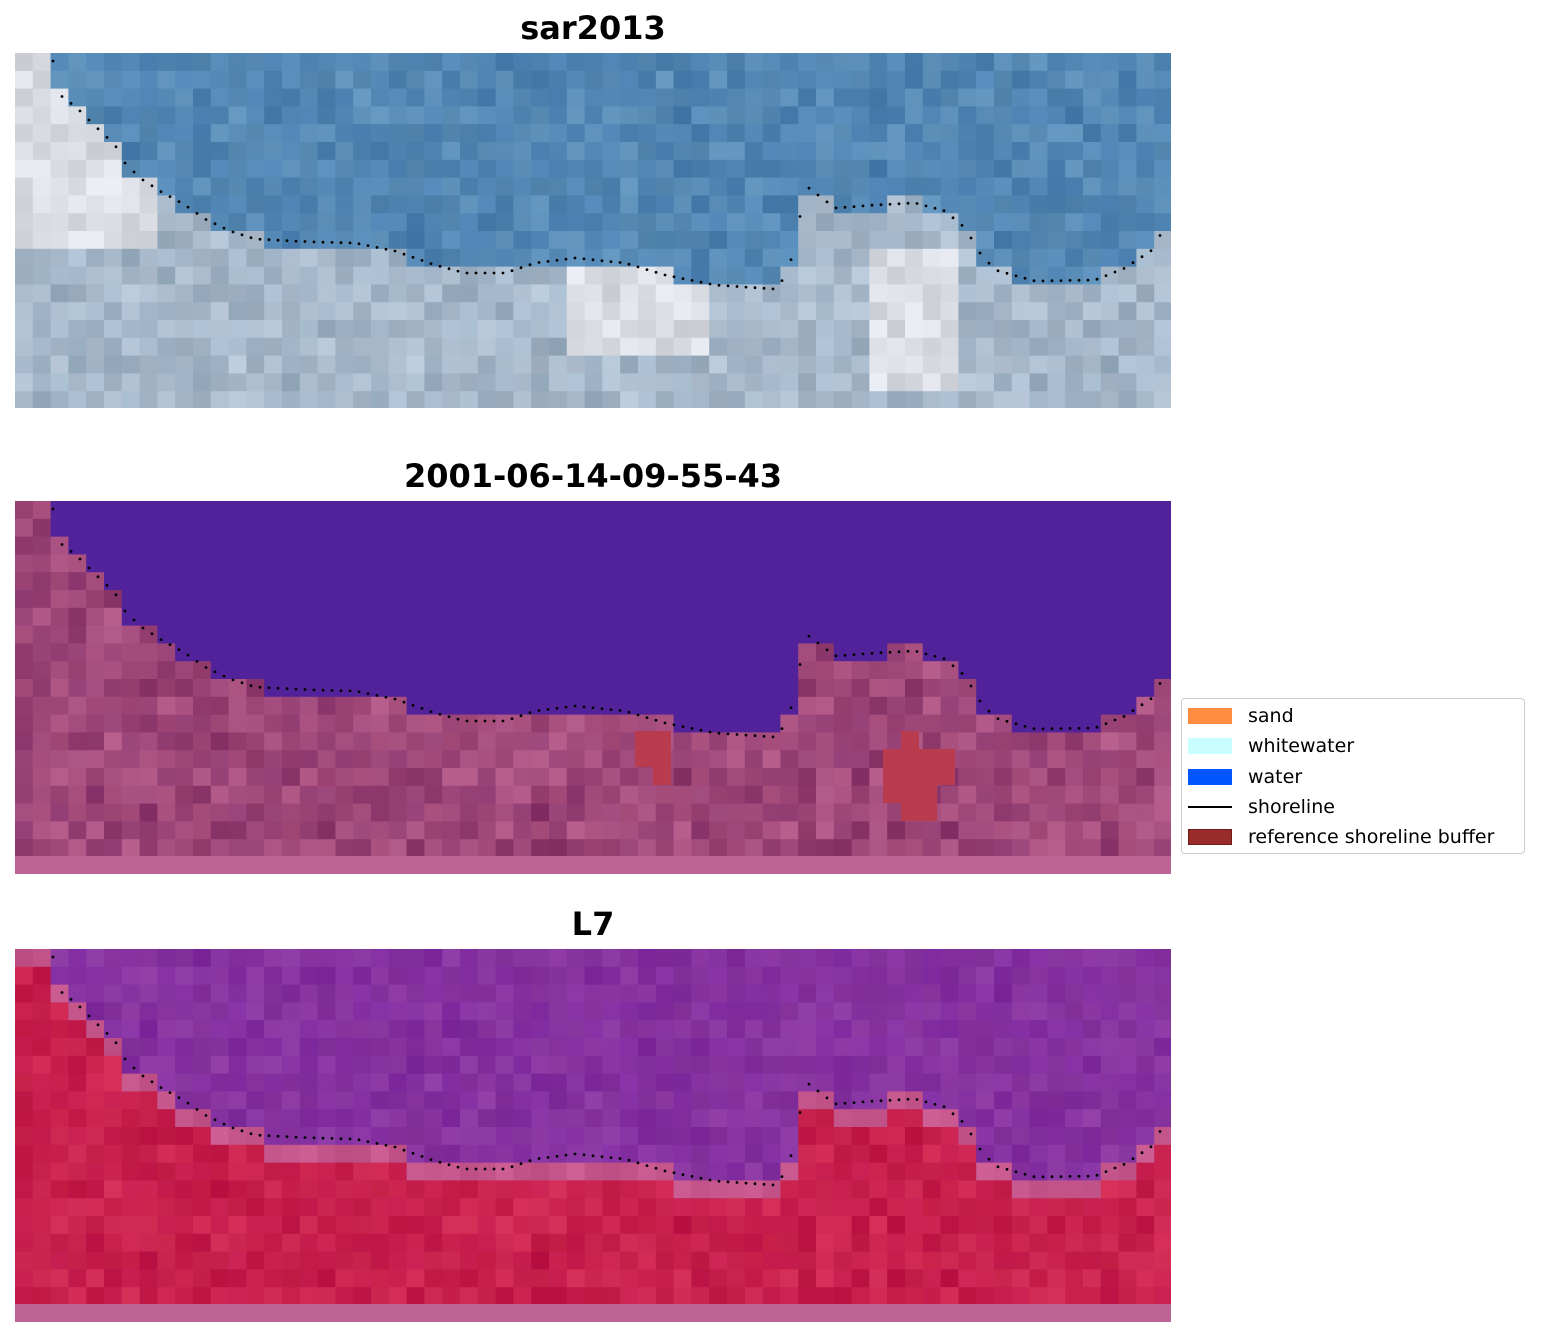 This screenshot has width=1541, height=1337. I want to click on legend-label-sand: sand, so click(1271, 716).